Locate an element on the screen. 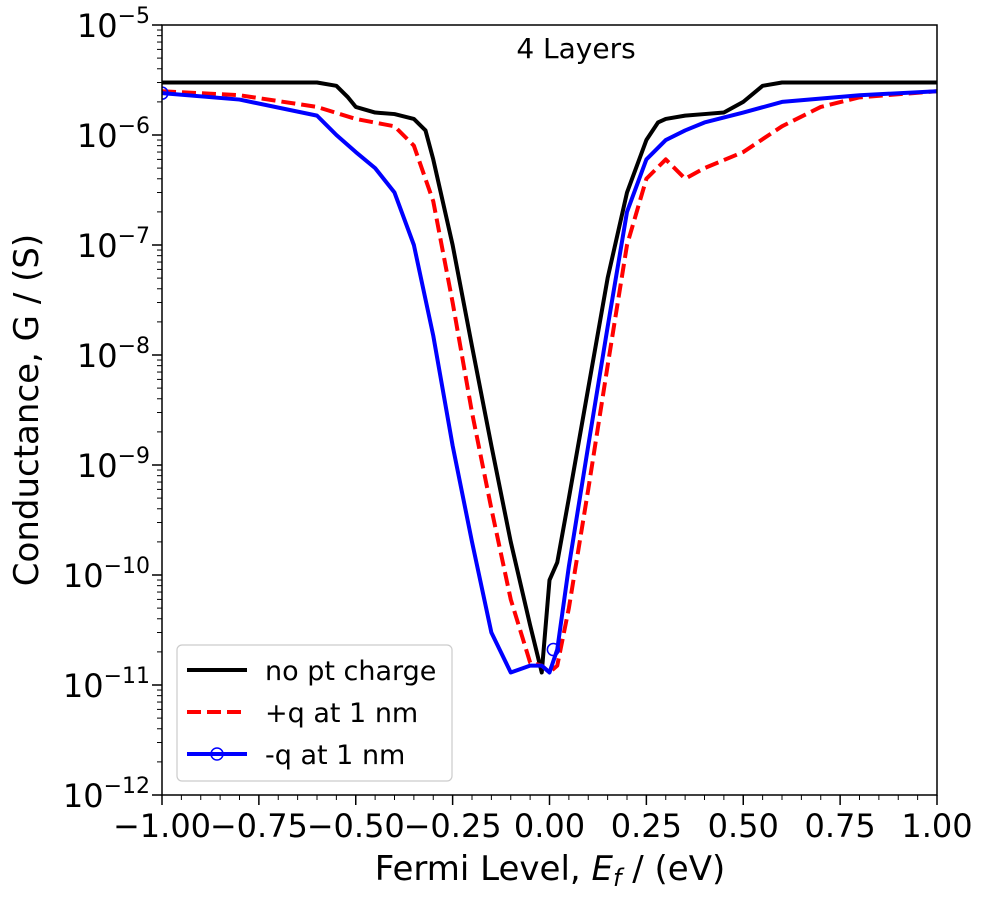 Image resolution: width=985 pixels, height=897 pixels. y-tick-exponent: −8 is located at coordinates (134, 346).